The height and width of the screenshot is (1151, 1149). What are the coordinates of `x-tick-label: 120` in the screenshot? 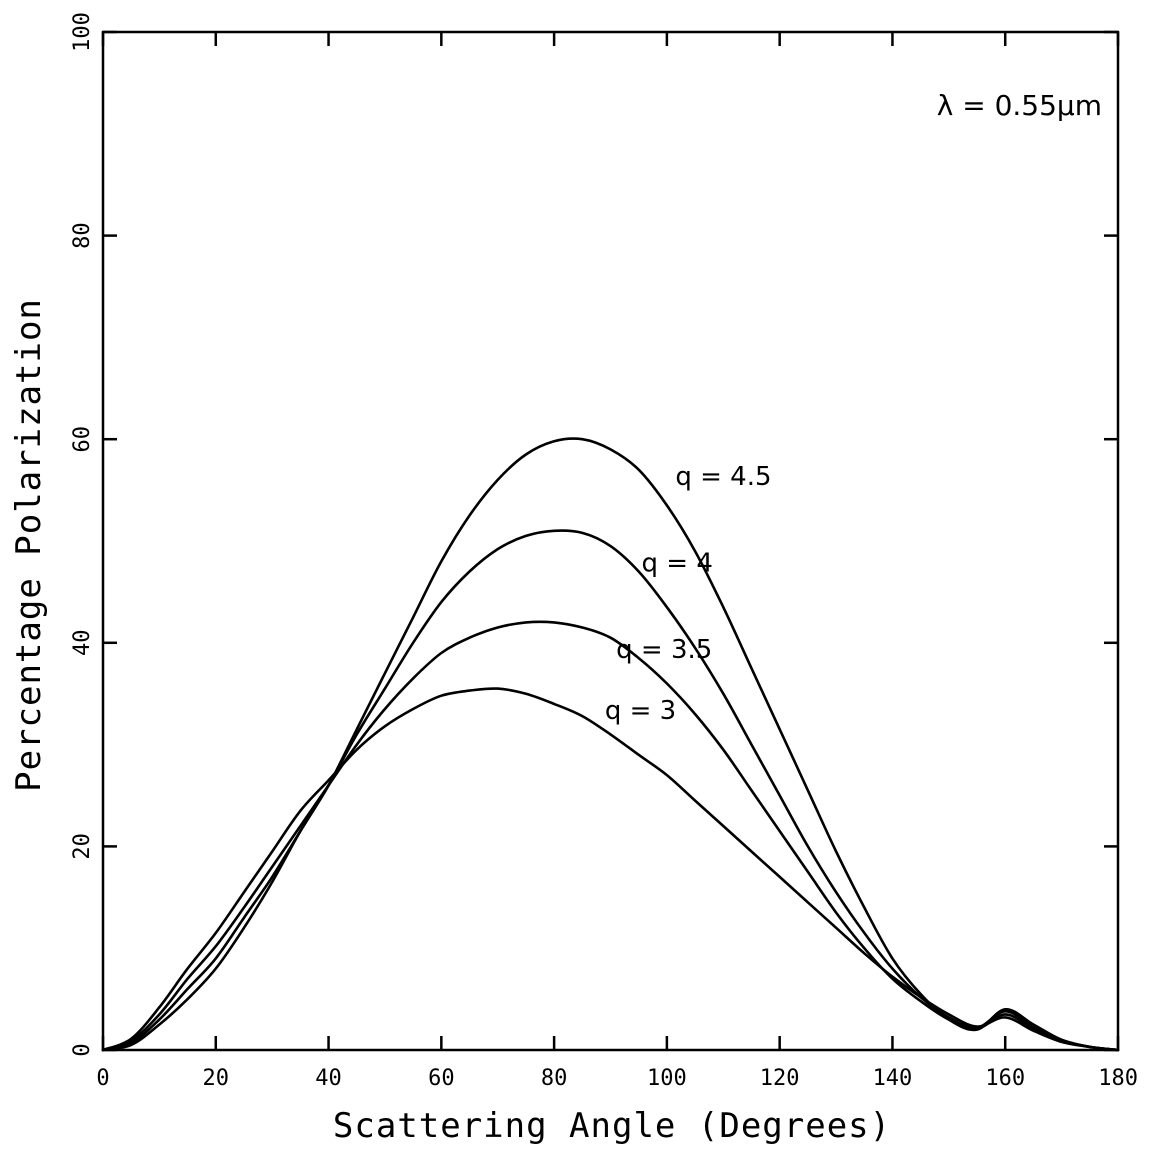 It's located at (780, 1078).